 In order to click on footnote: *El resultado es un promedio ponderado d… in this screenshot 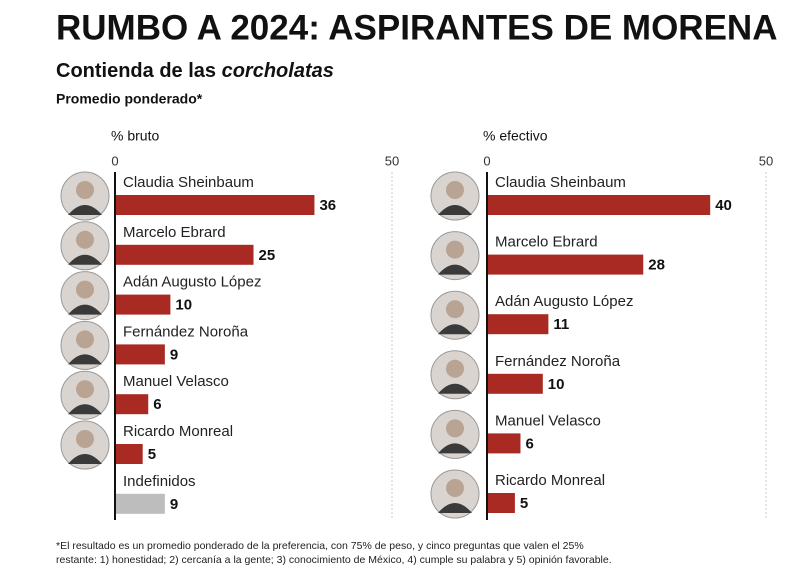, I will do `click(320, 546)`.